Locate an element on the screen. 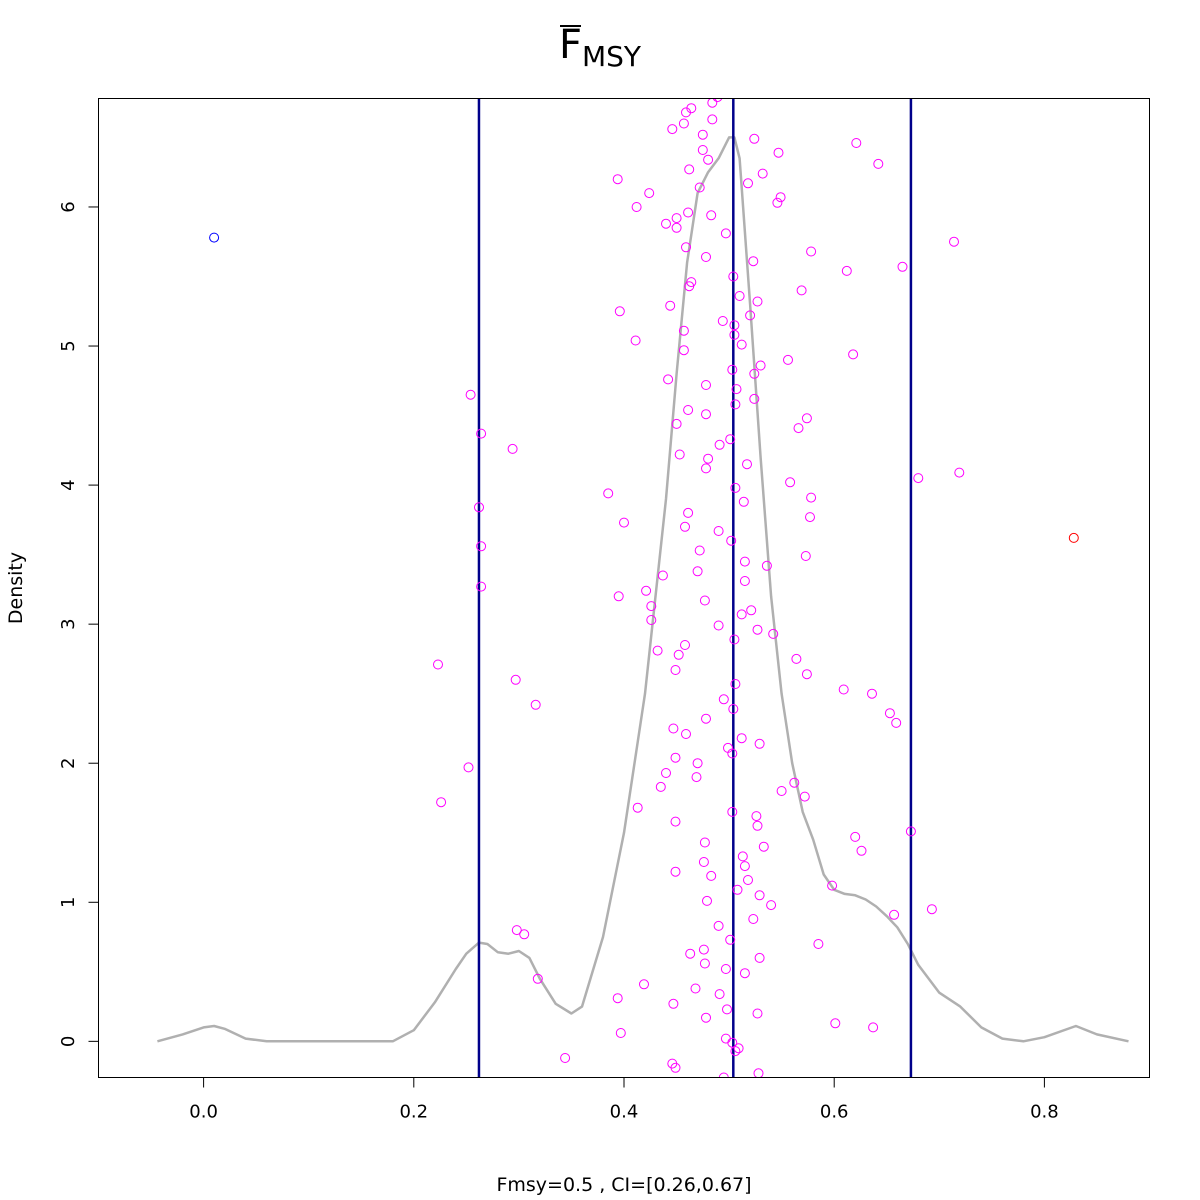 The height and width of the screenshot is (1200, 1200). y-tick-label: 3 is located at coordinates (68, 623).